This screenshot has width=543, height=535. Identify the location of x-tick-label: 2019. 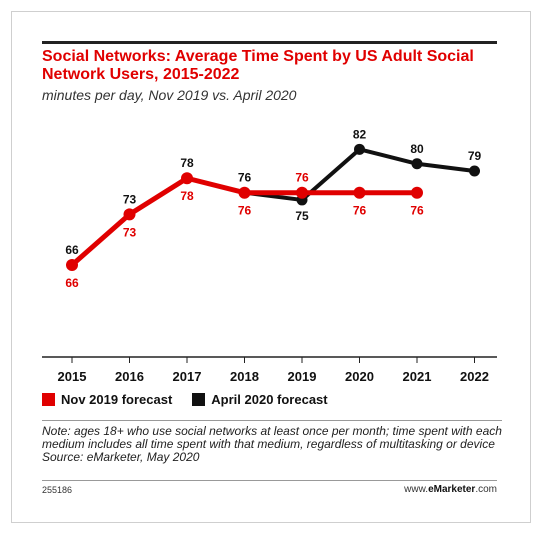
(302, 376).